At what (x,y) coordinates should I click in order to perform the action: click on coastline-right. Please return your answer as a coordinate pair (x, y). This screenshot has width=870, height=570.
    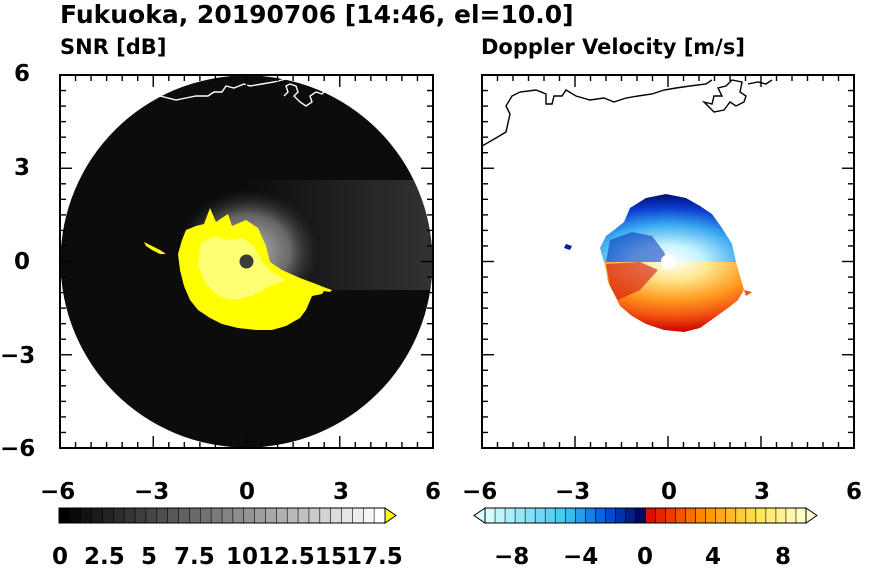
    Looking at the image, I should click on (627, 113).